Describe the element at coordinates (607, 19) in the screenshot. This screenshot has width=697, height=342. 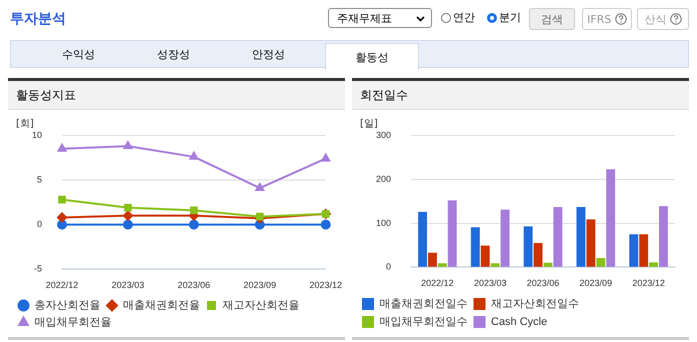
I see `button: IFRS` at that location.